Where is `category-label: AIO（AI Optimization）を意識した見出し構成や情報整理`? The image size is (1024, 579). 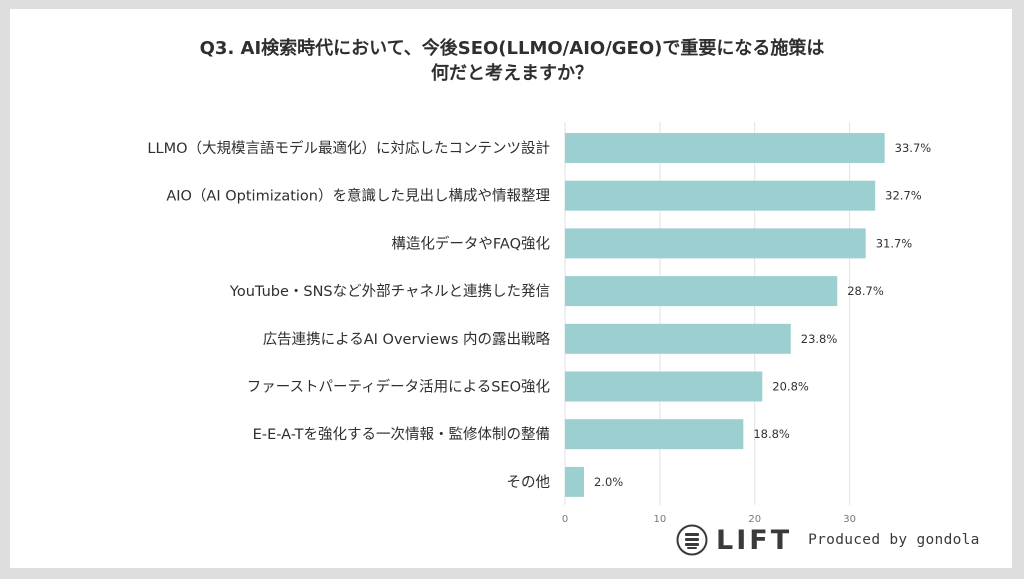
category-label: AIO（AI Optimization）を意識した見出し構成や情報整理 is located at coordinates (358, 196).